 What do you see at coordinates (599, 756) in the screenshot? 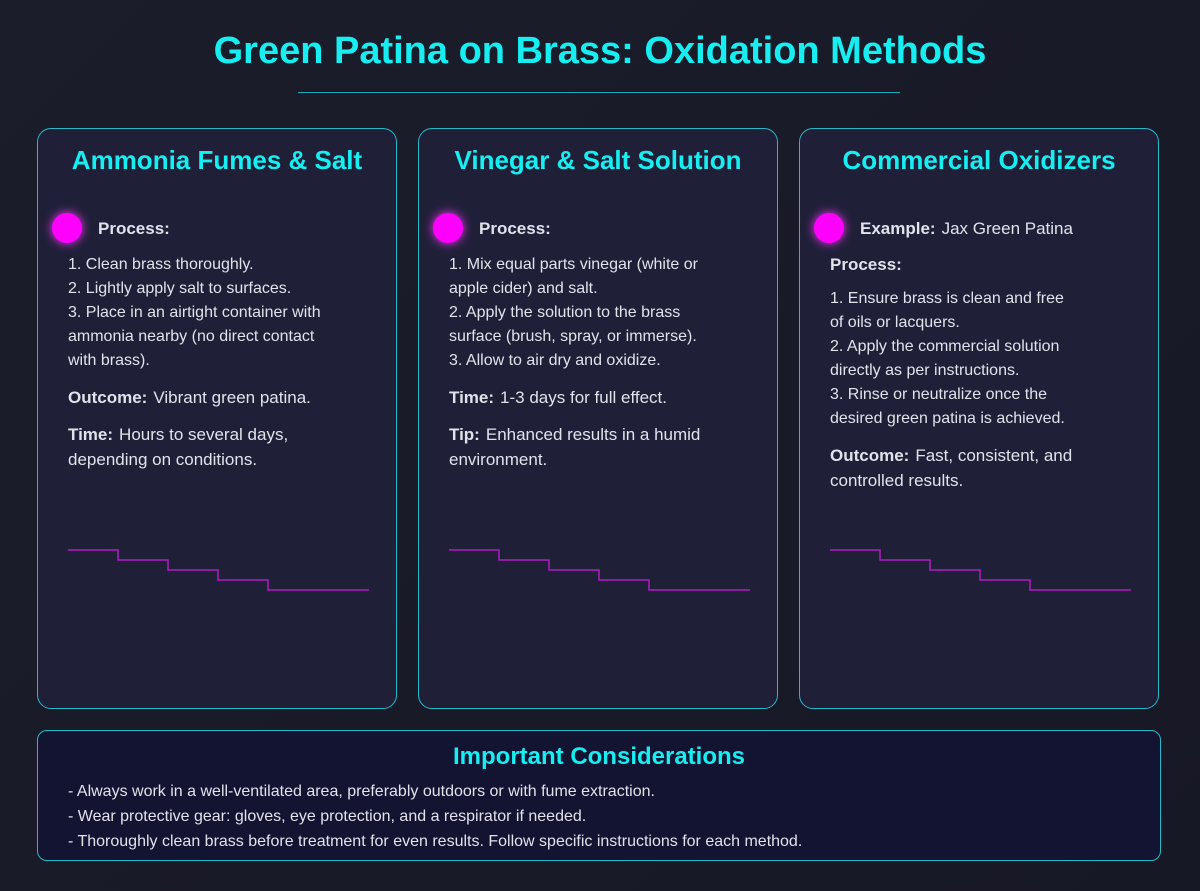
I see `considerations-title: Important Considerations` at bounding box center [599, 756].